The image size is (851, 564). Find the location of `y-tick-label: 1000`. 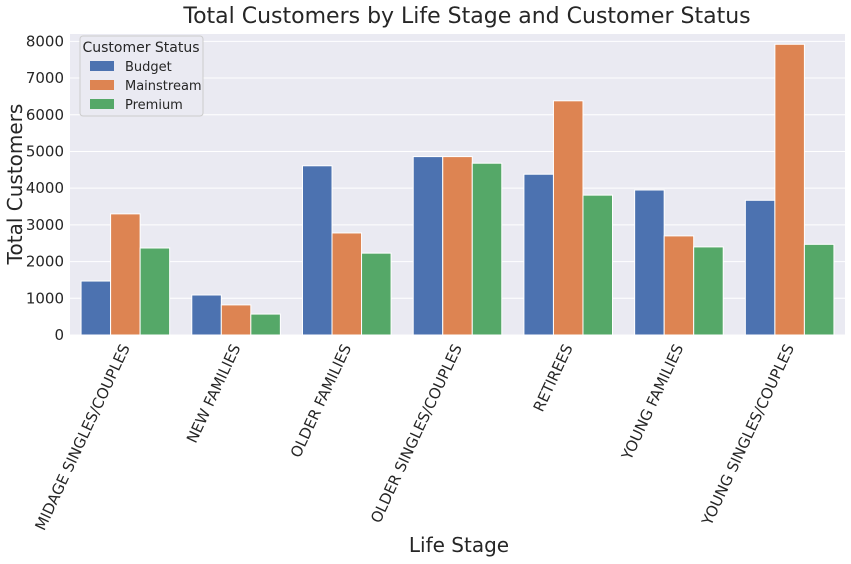

y-tick-label: 1000 is located at coordinates (45, 298).